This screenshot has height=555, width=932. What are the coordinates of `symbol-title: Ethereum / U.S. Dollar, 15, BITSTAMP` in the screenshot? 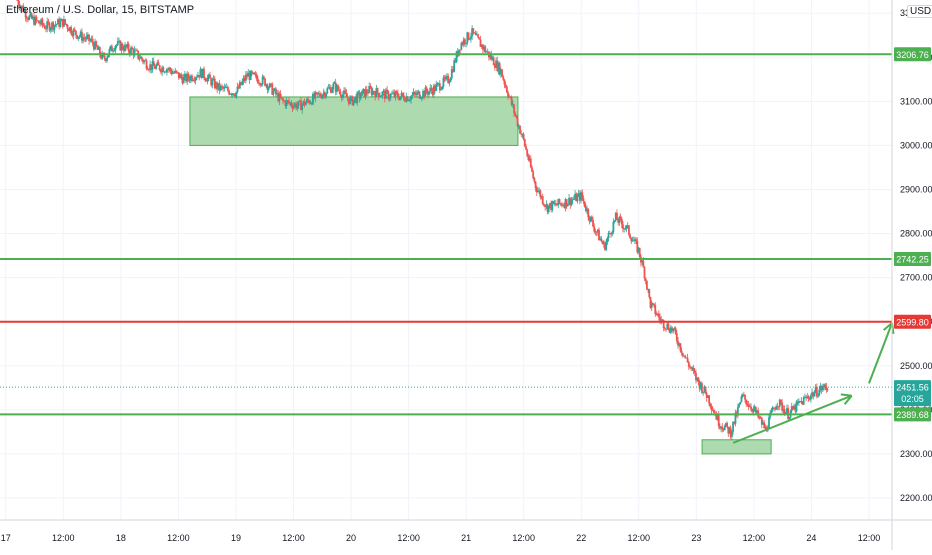 It's located at (100, 10).